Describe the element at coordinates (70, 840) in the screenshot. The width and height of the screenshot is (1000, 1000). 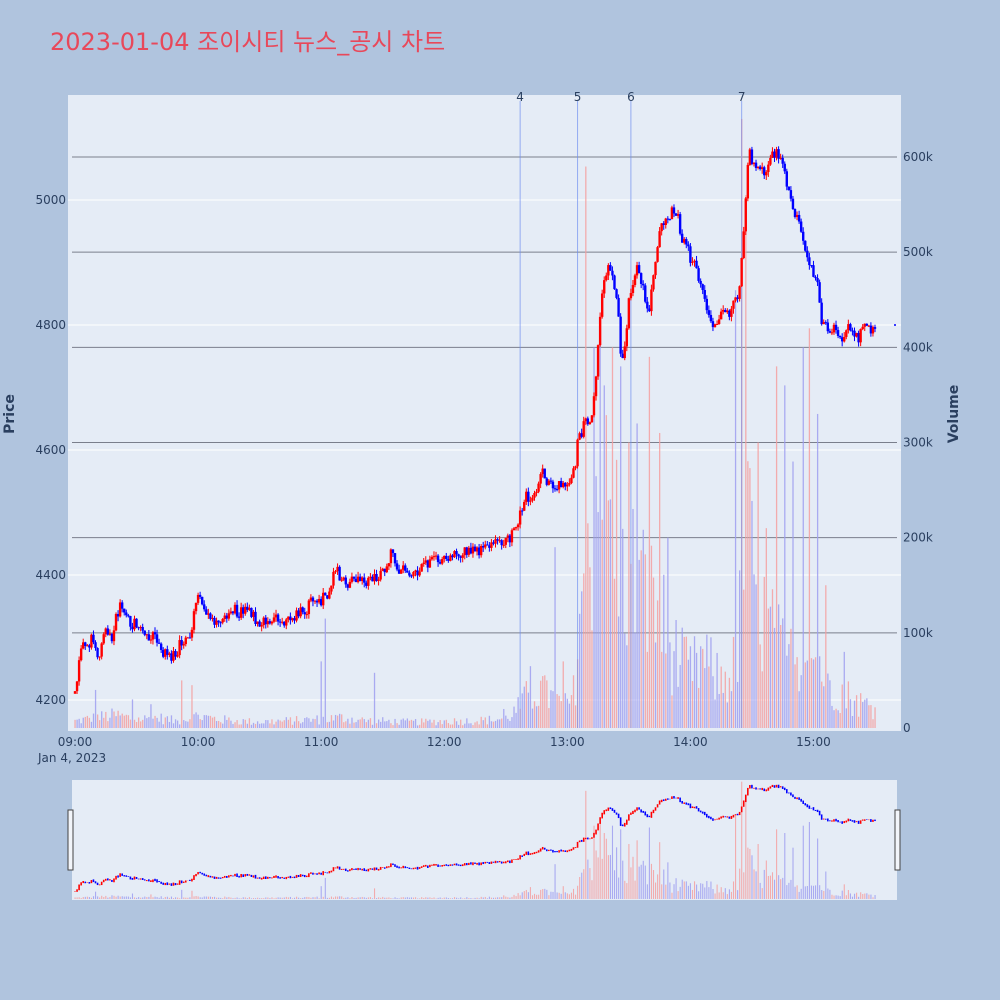
I see `range-slider-left-handle` at that location.